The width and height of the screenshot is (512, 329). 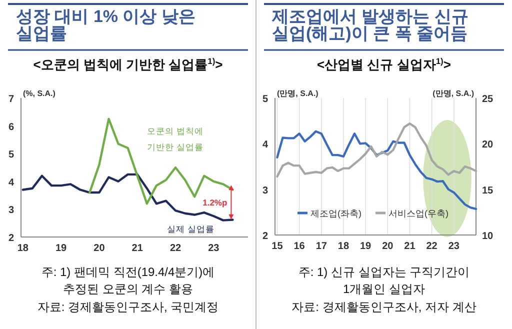 I want to click on text: 자료: 경제활동인구조사, 저자 계산, so click(x=384, y=307).